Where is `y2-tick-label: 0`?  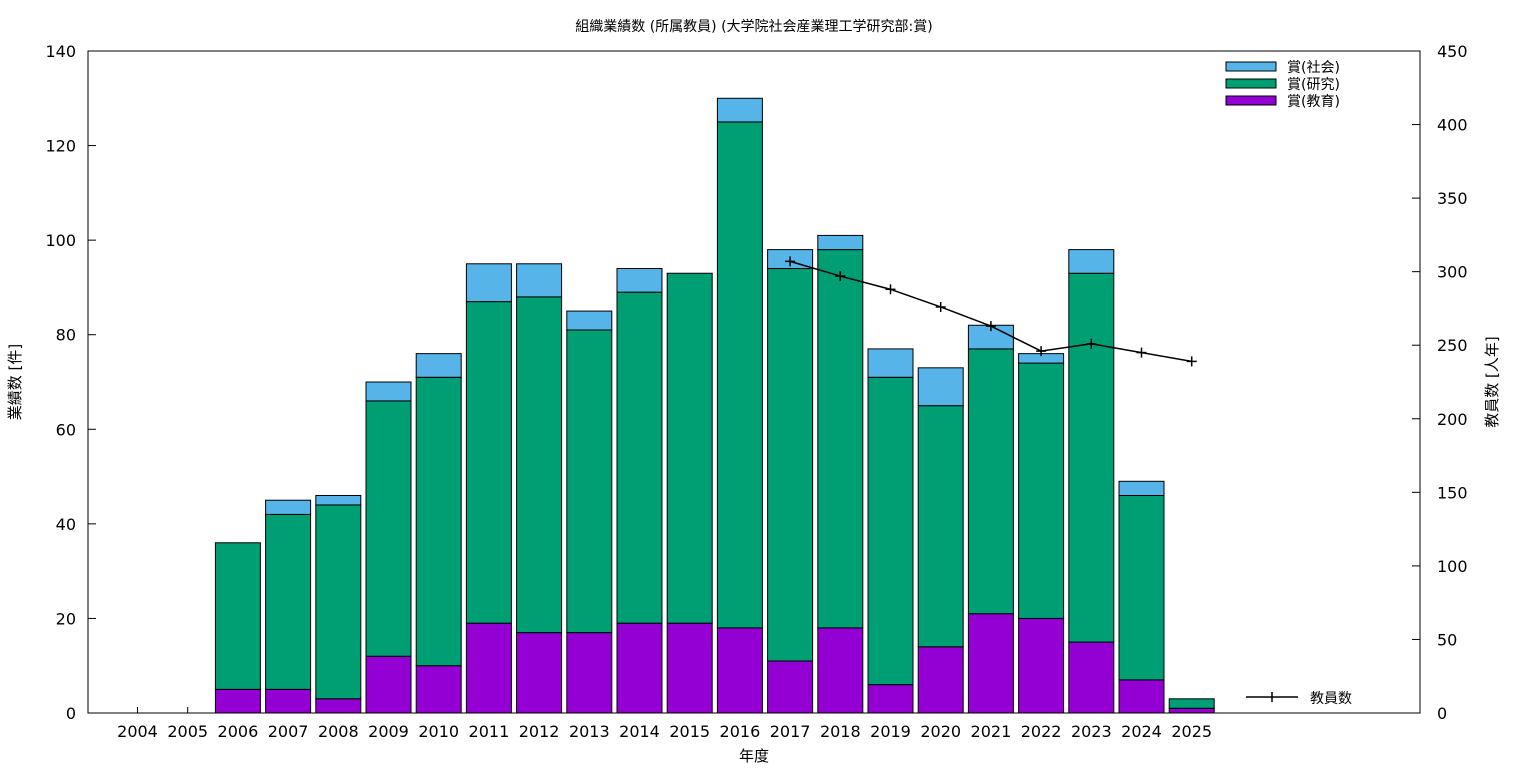 y2-tick-label: 0 is located at coordinates (1442, 713).